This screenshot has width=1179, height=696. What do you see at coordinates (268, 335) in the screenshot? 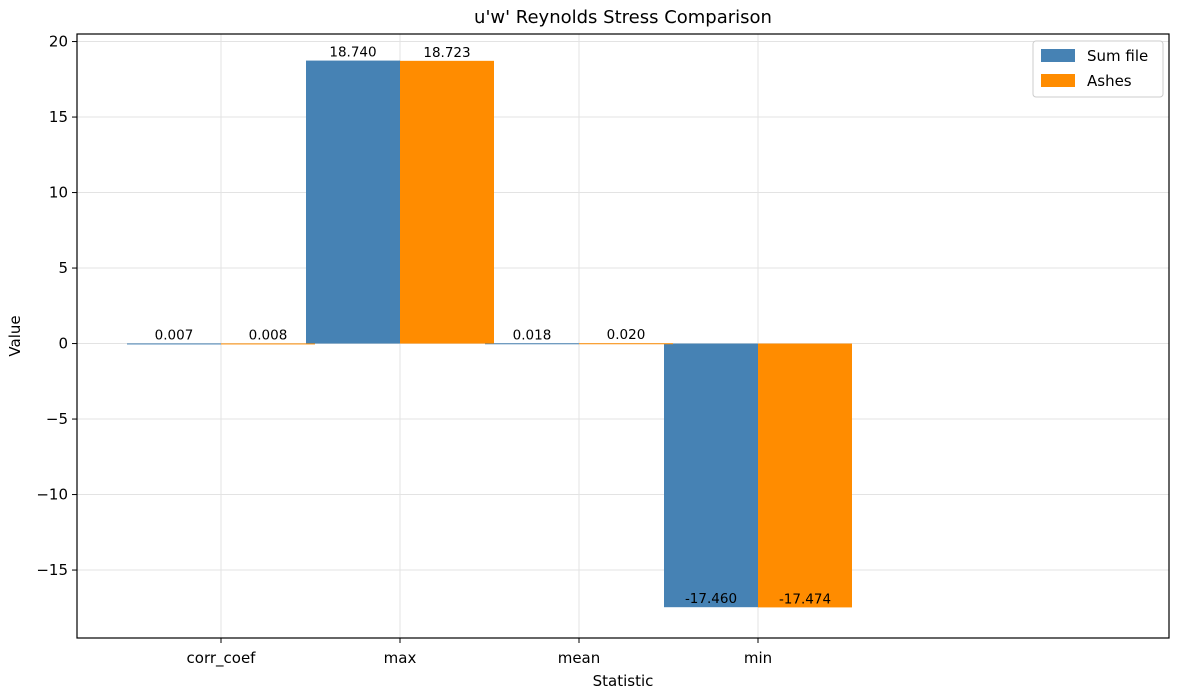
I see `data-label-ashes: 0.008` at bounding box center [268, 335].